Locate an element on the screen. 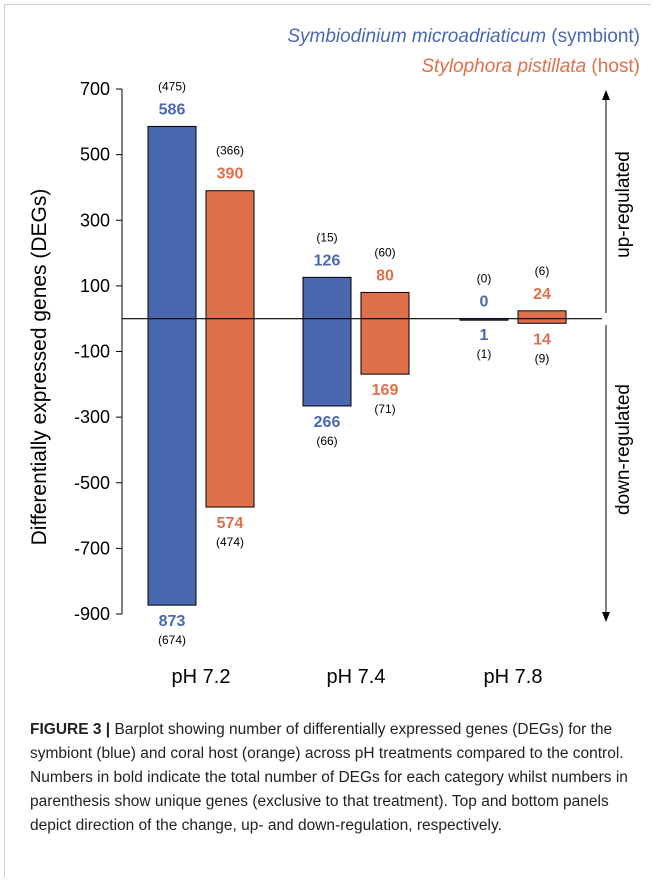  y-tick-label: 100 is located at coordinates (95, 286).